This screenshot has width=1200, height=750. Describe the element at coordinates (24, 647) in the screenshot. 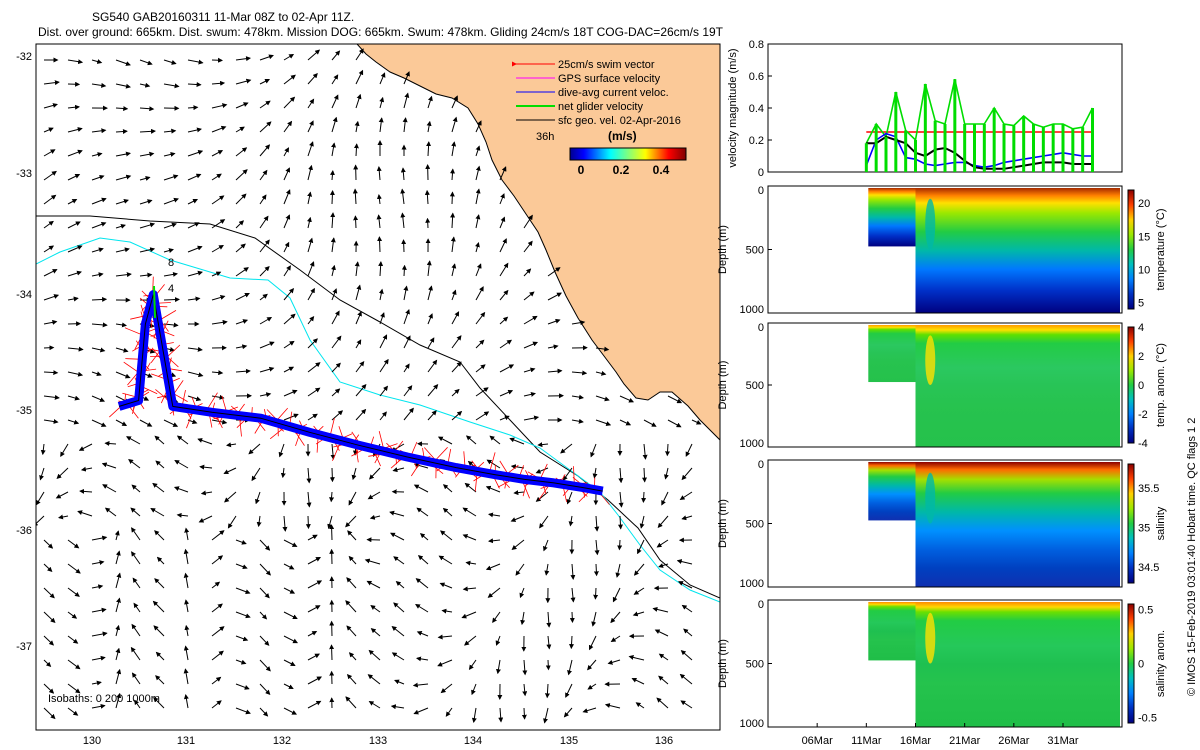

I see `y-tick: -37` at that location.